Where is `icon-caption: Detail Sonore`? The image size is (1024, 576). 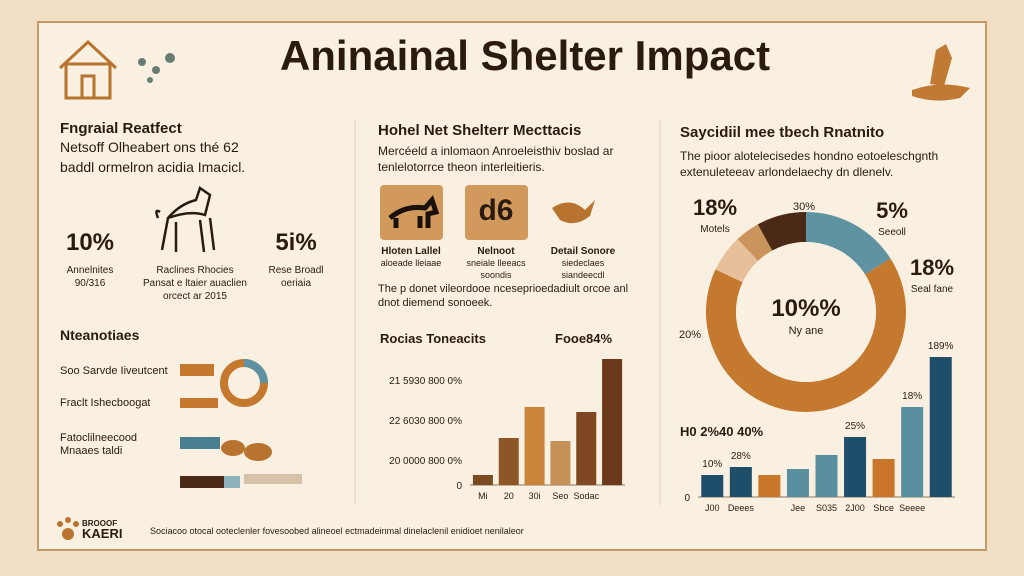 icon-caption: Detail Sonore is located at coordinates (583, 251).